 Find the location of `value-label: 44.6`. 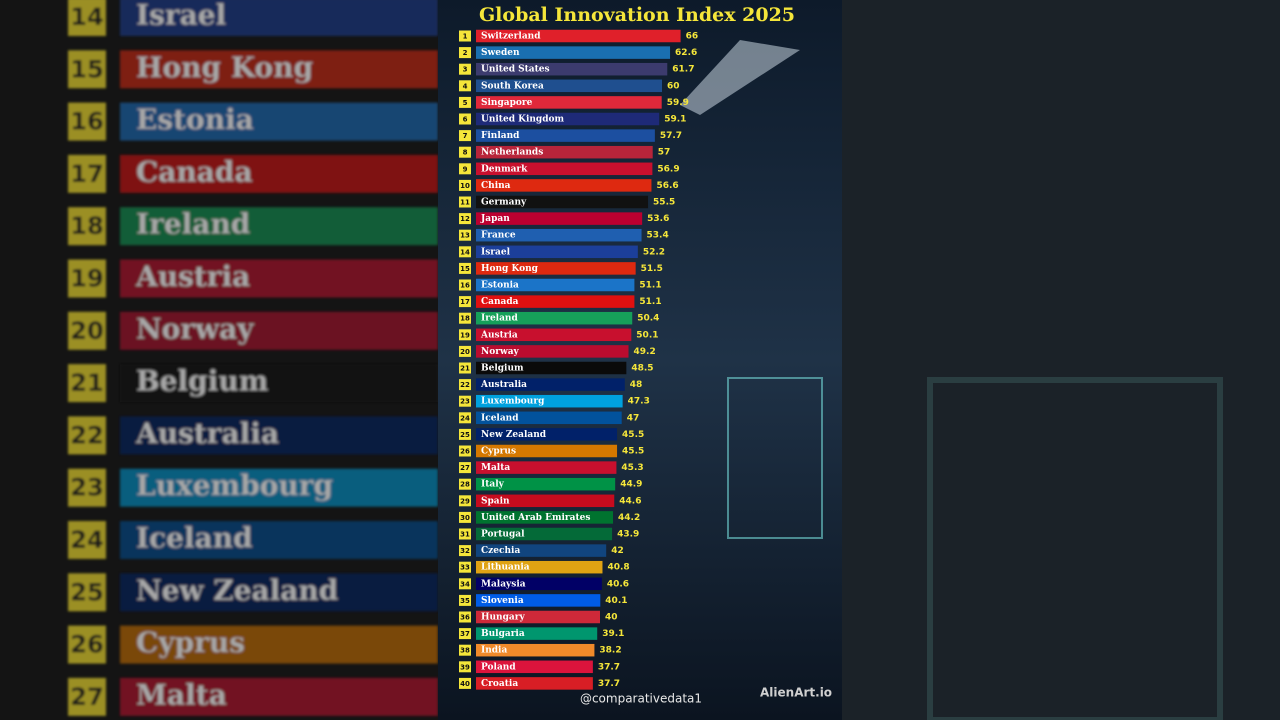

value-label: 44.6 is located at coordinates (630, 501).